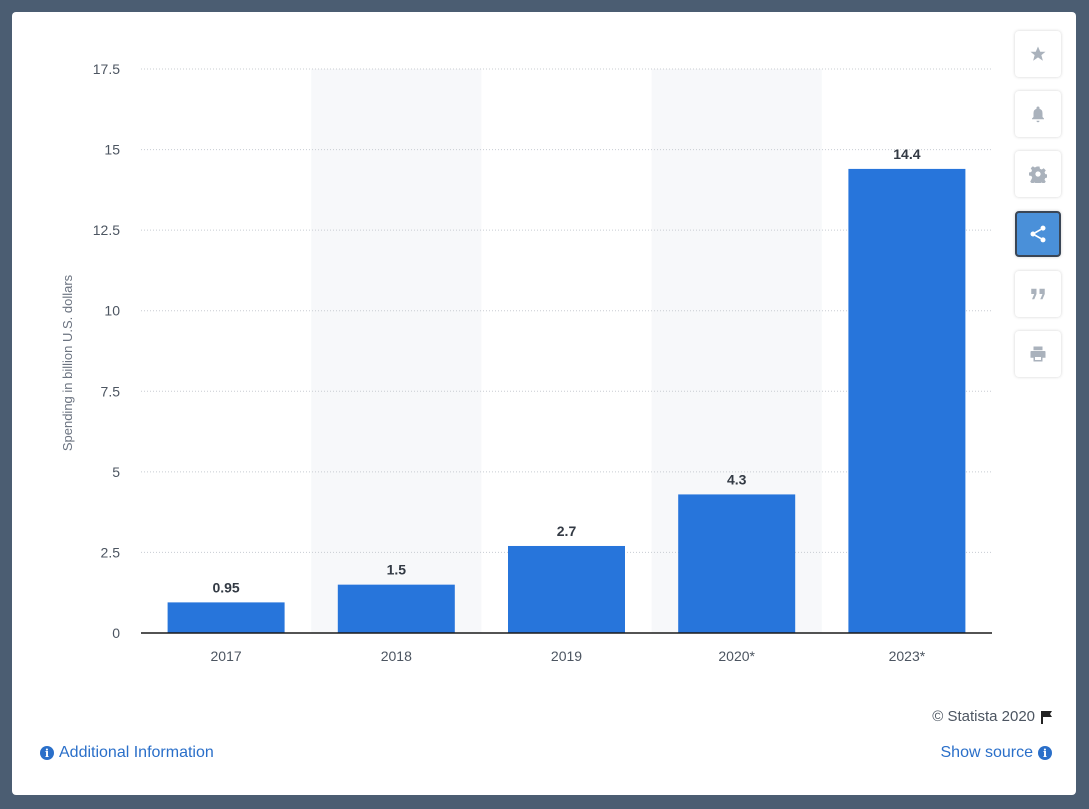 The width and height of the screenshot is (1089, 809). Describe the element at coordinates (987, 752) in the screenshot. I see `show-source-label: Show source` at that location.